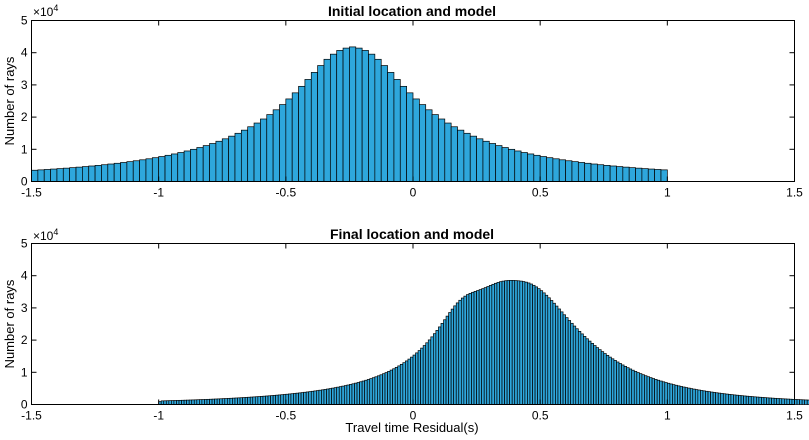  What do you see at coordinates (24, 21) in the screenshot?
I see `y-tick-label: 5` at bounding box center [24, 21].